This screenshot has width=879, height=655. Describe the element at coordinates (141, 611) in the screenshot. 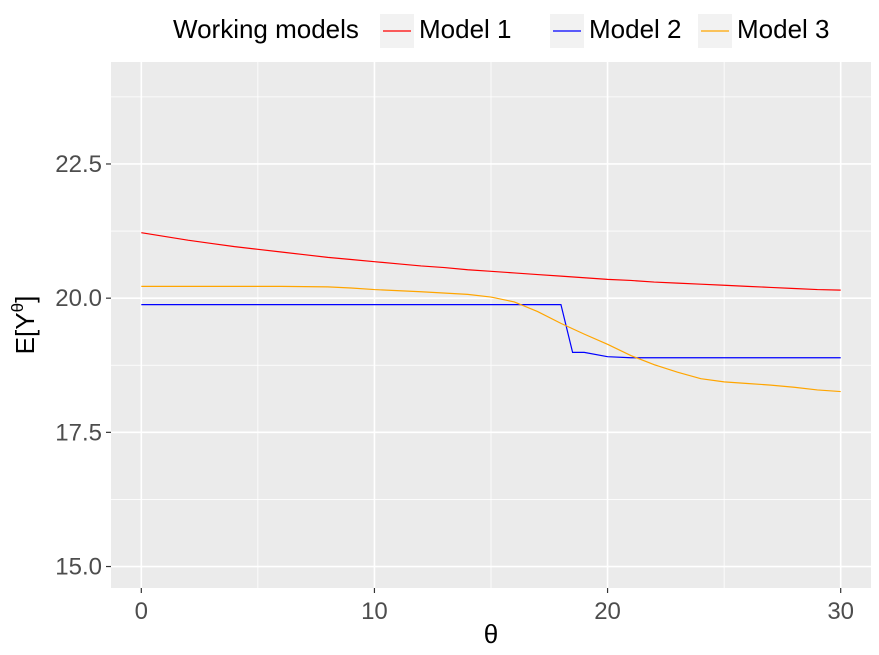

I see `x-tick-label: 0` at that location.